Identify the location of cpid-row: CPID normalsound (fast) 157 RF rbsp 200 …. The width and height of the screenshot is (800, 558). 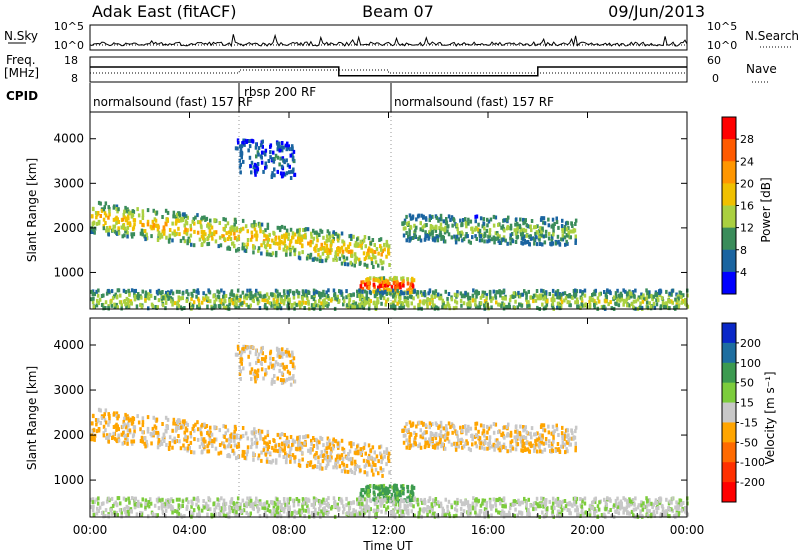
(280, 97).